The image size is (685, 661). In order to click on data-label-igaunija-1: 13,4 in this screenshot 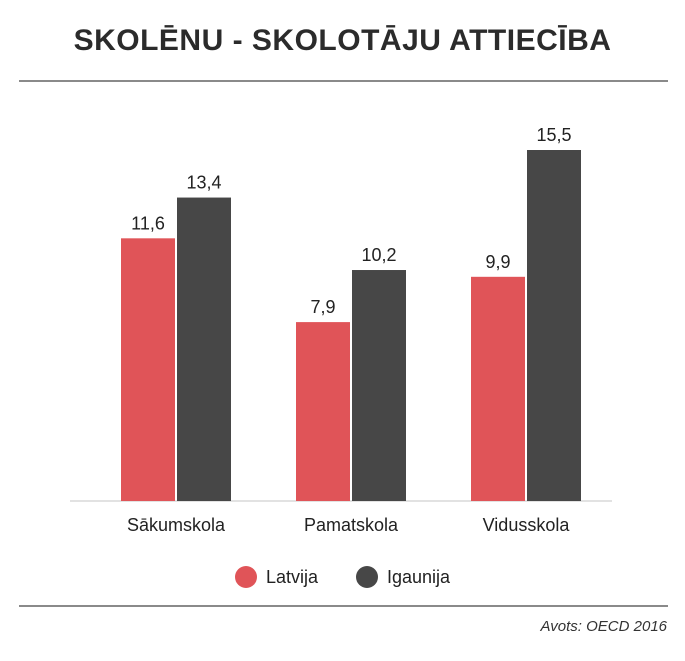, I will do `click(203, 183)`.